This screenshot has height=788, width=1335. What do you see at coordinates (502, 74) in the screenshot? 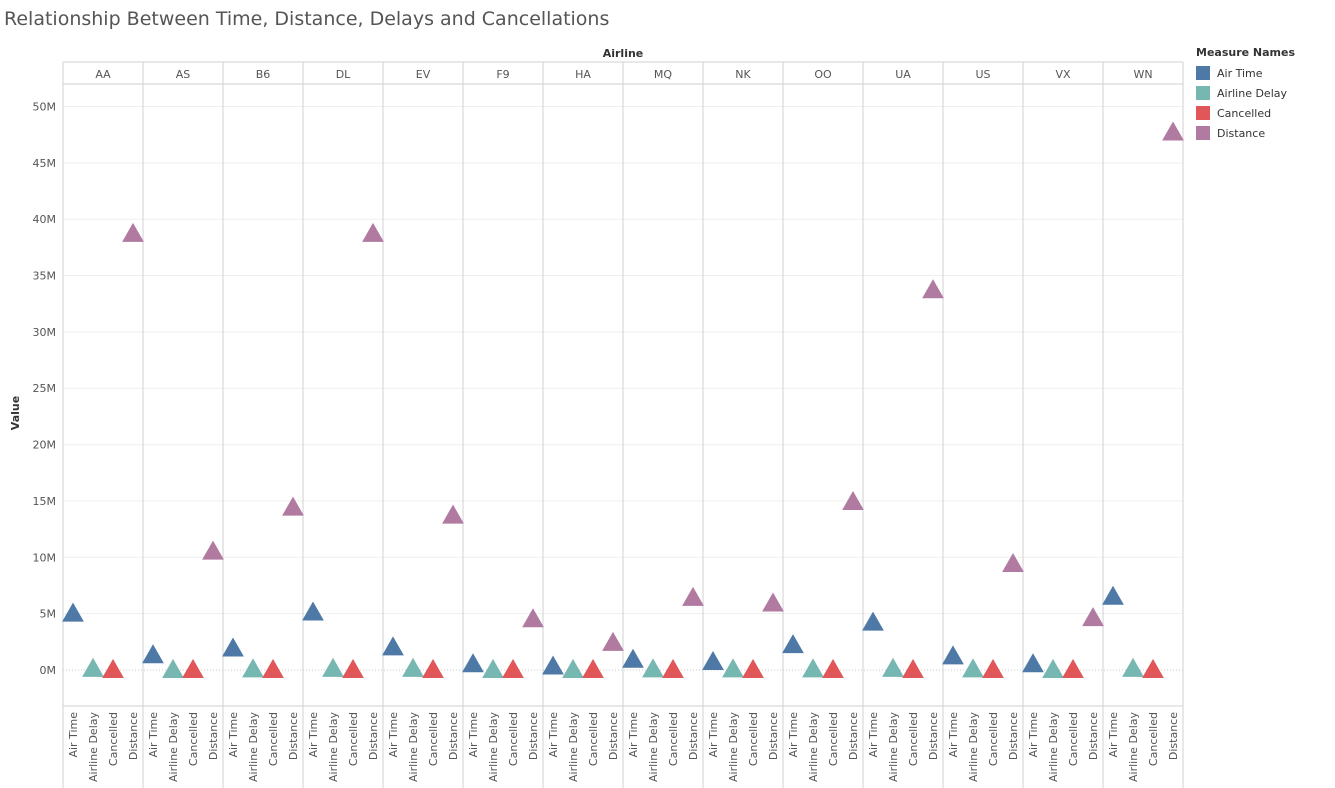
I see `airline-header-f9: F9` at bounding box center [502, 74].